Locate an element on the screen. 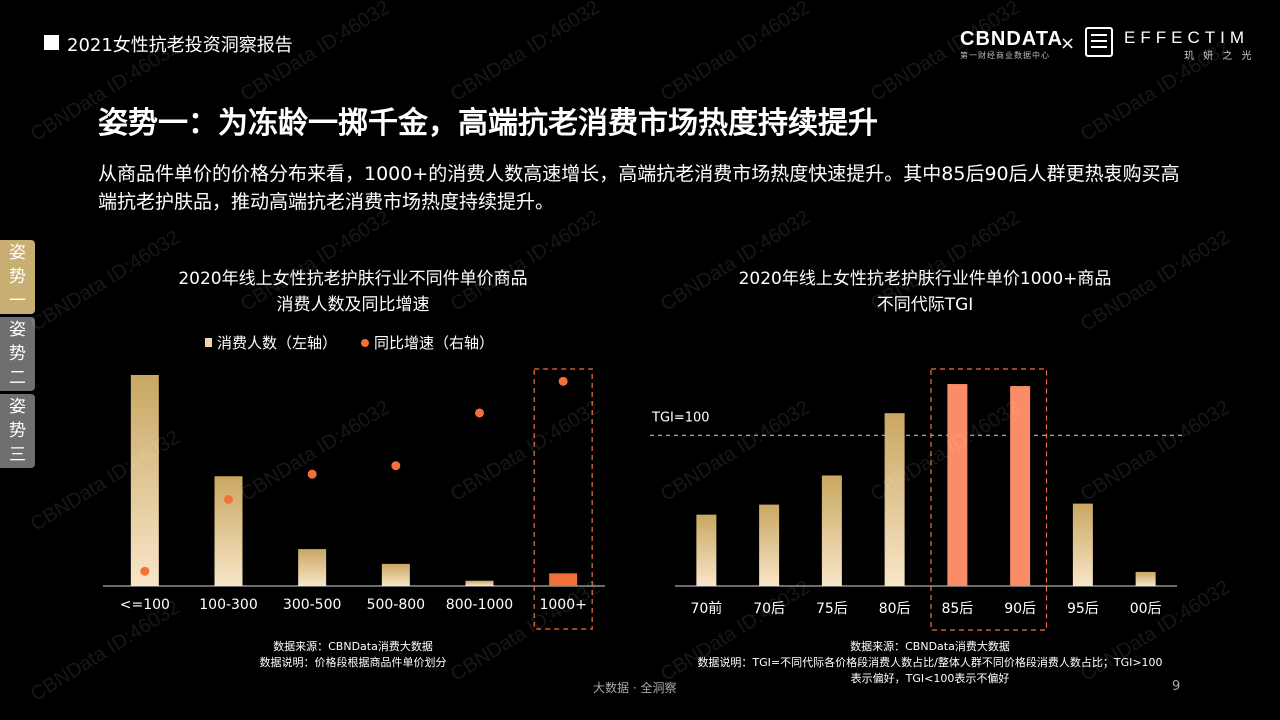 The width and height of the screenshot is (1280, 720). x-tick-label: 100-300 is located at coordinates (228, 605).